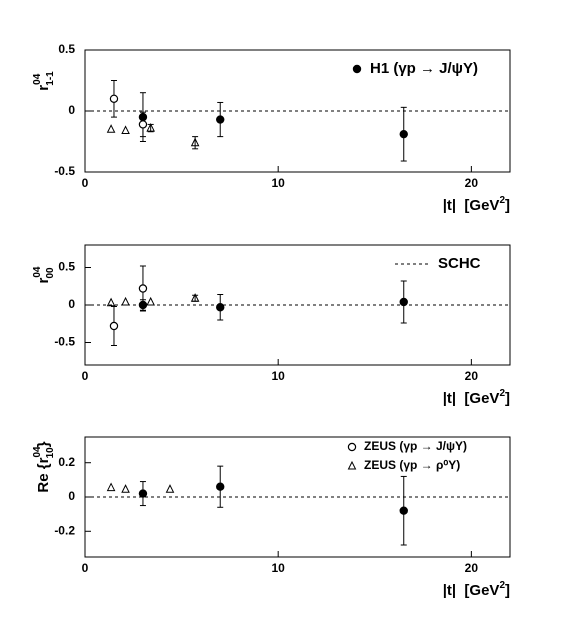  I want to click on y-label-sub: 1-1, so click(50, 78).